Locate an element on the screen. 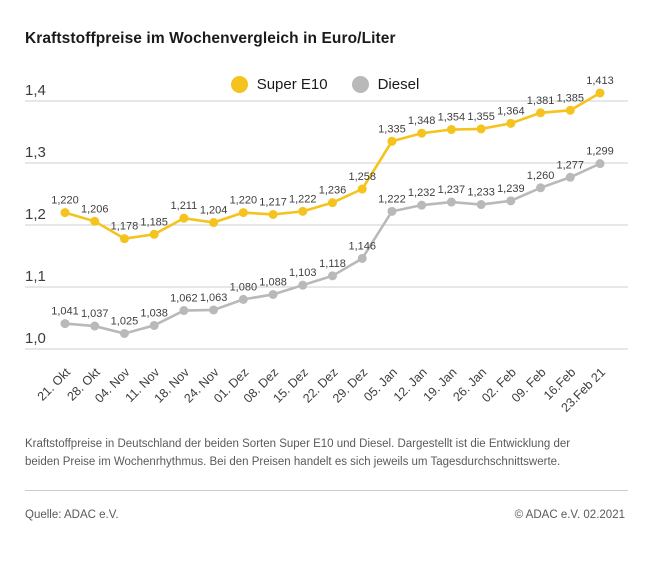  data-point-label: 1,037 is located at coordinates (95, 314).